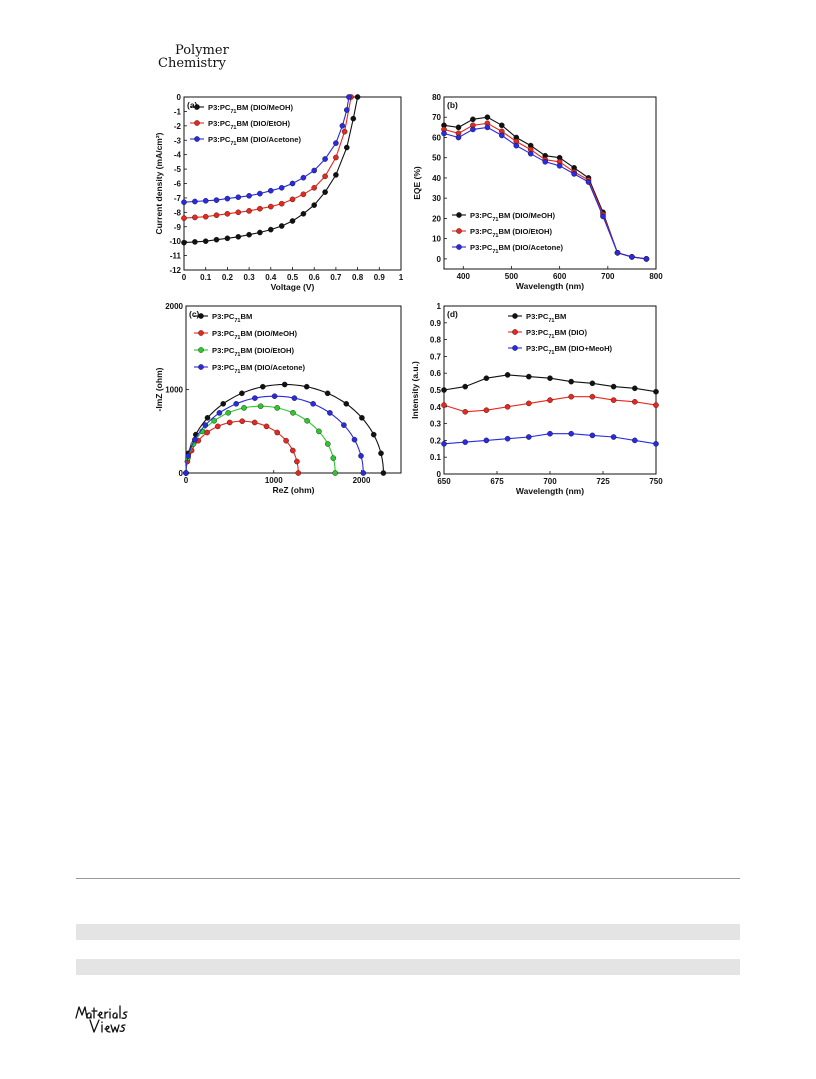  Describe the element at coordinates (436, 323) in the screenshot. I see `y-tick-label: 0.9` at that location.